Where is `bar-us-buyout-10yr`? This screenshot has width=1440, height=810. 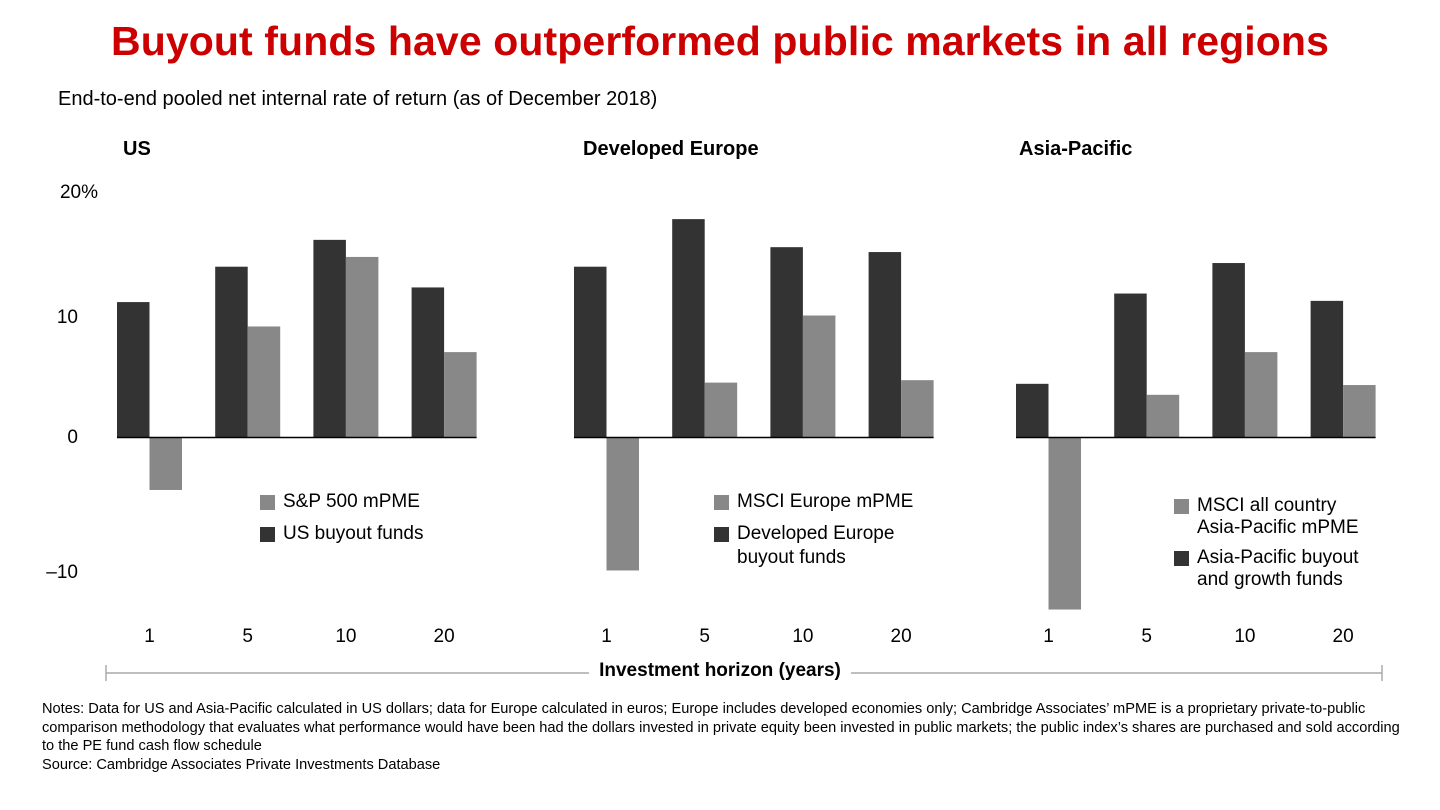 bar-us-buyout-10yr is located at coordinates (329, 338).